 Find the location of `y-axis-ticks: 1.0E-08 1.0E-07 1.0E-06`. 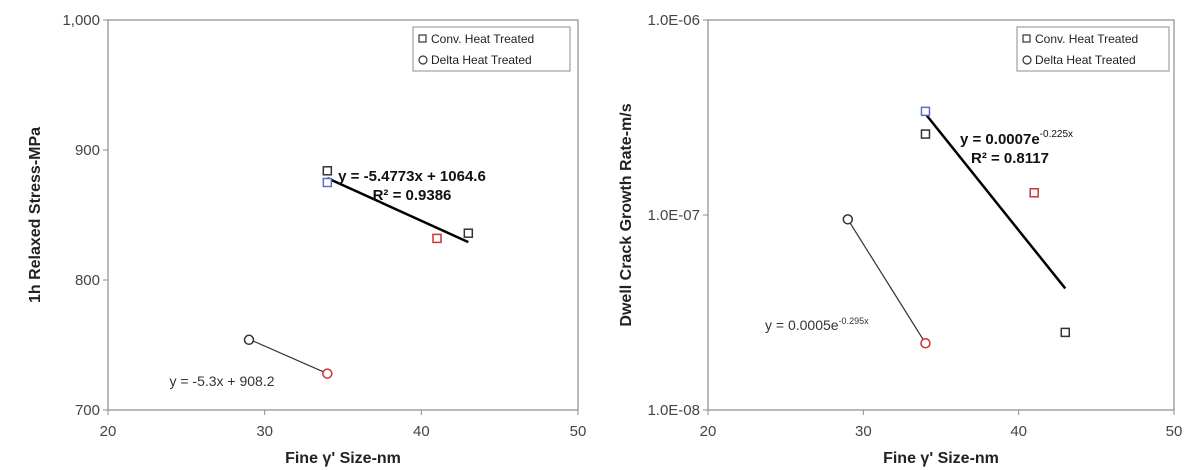

y-axis-ticks: 1.0E-08 1.0E-07 1.0E-06 is located at coordinates (677, 215).